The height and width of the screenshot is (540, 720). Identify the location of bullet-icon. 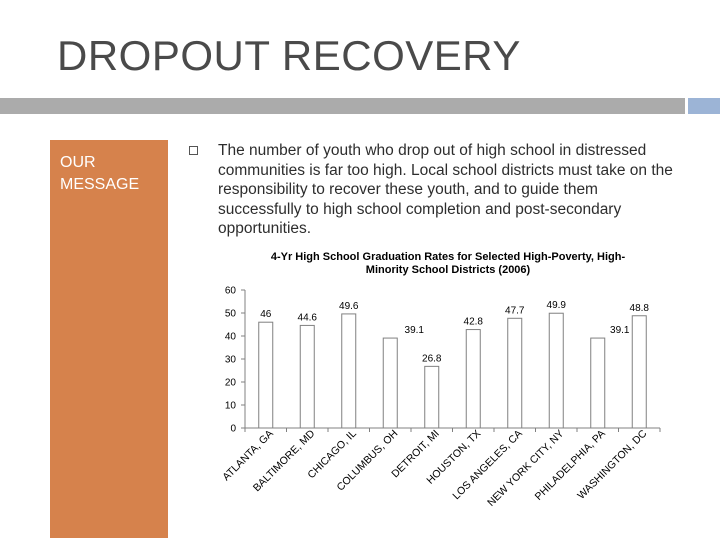
(193, 150).